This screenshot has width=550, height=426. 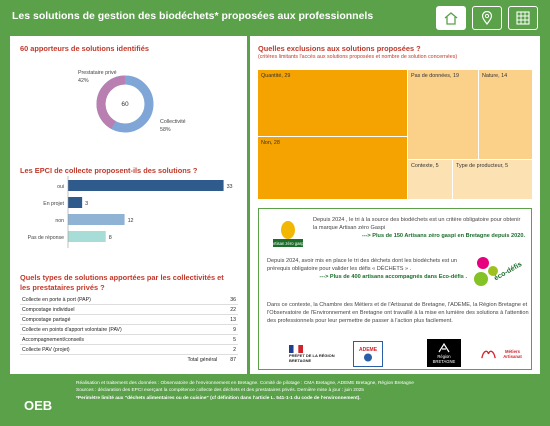 I want to click on donut-center-label: 60, so click(x=125, y=104).